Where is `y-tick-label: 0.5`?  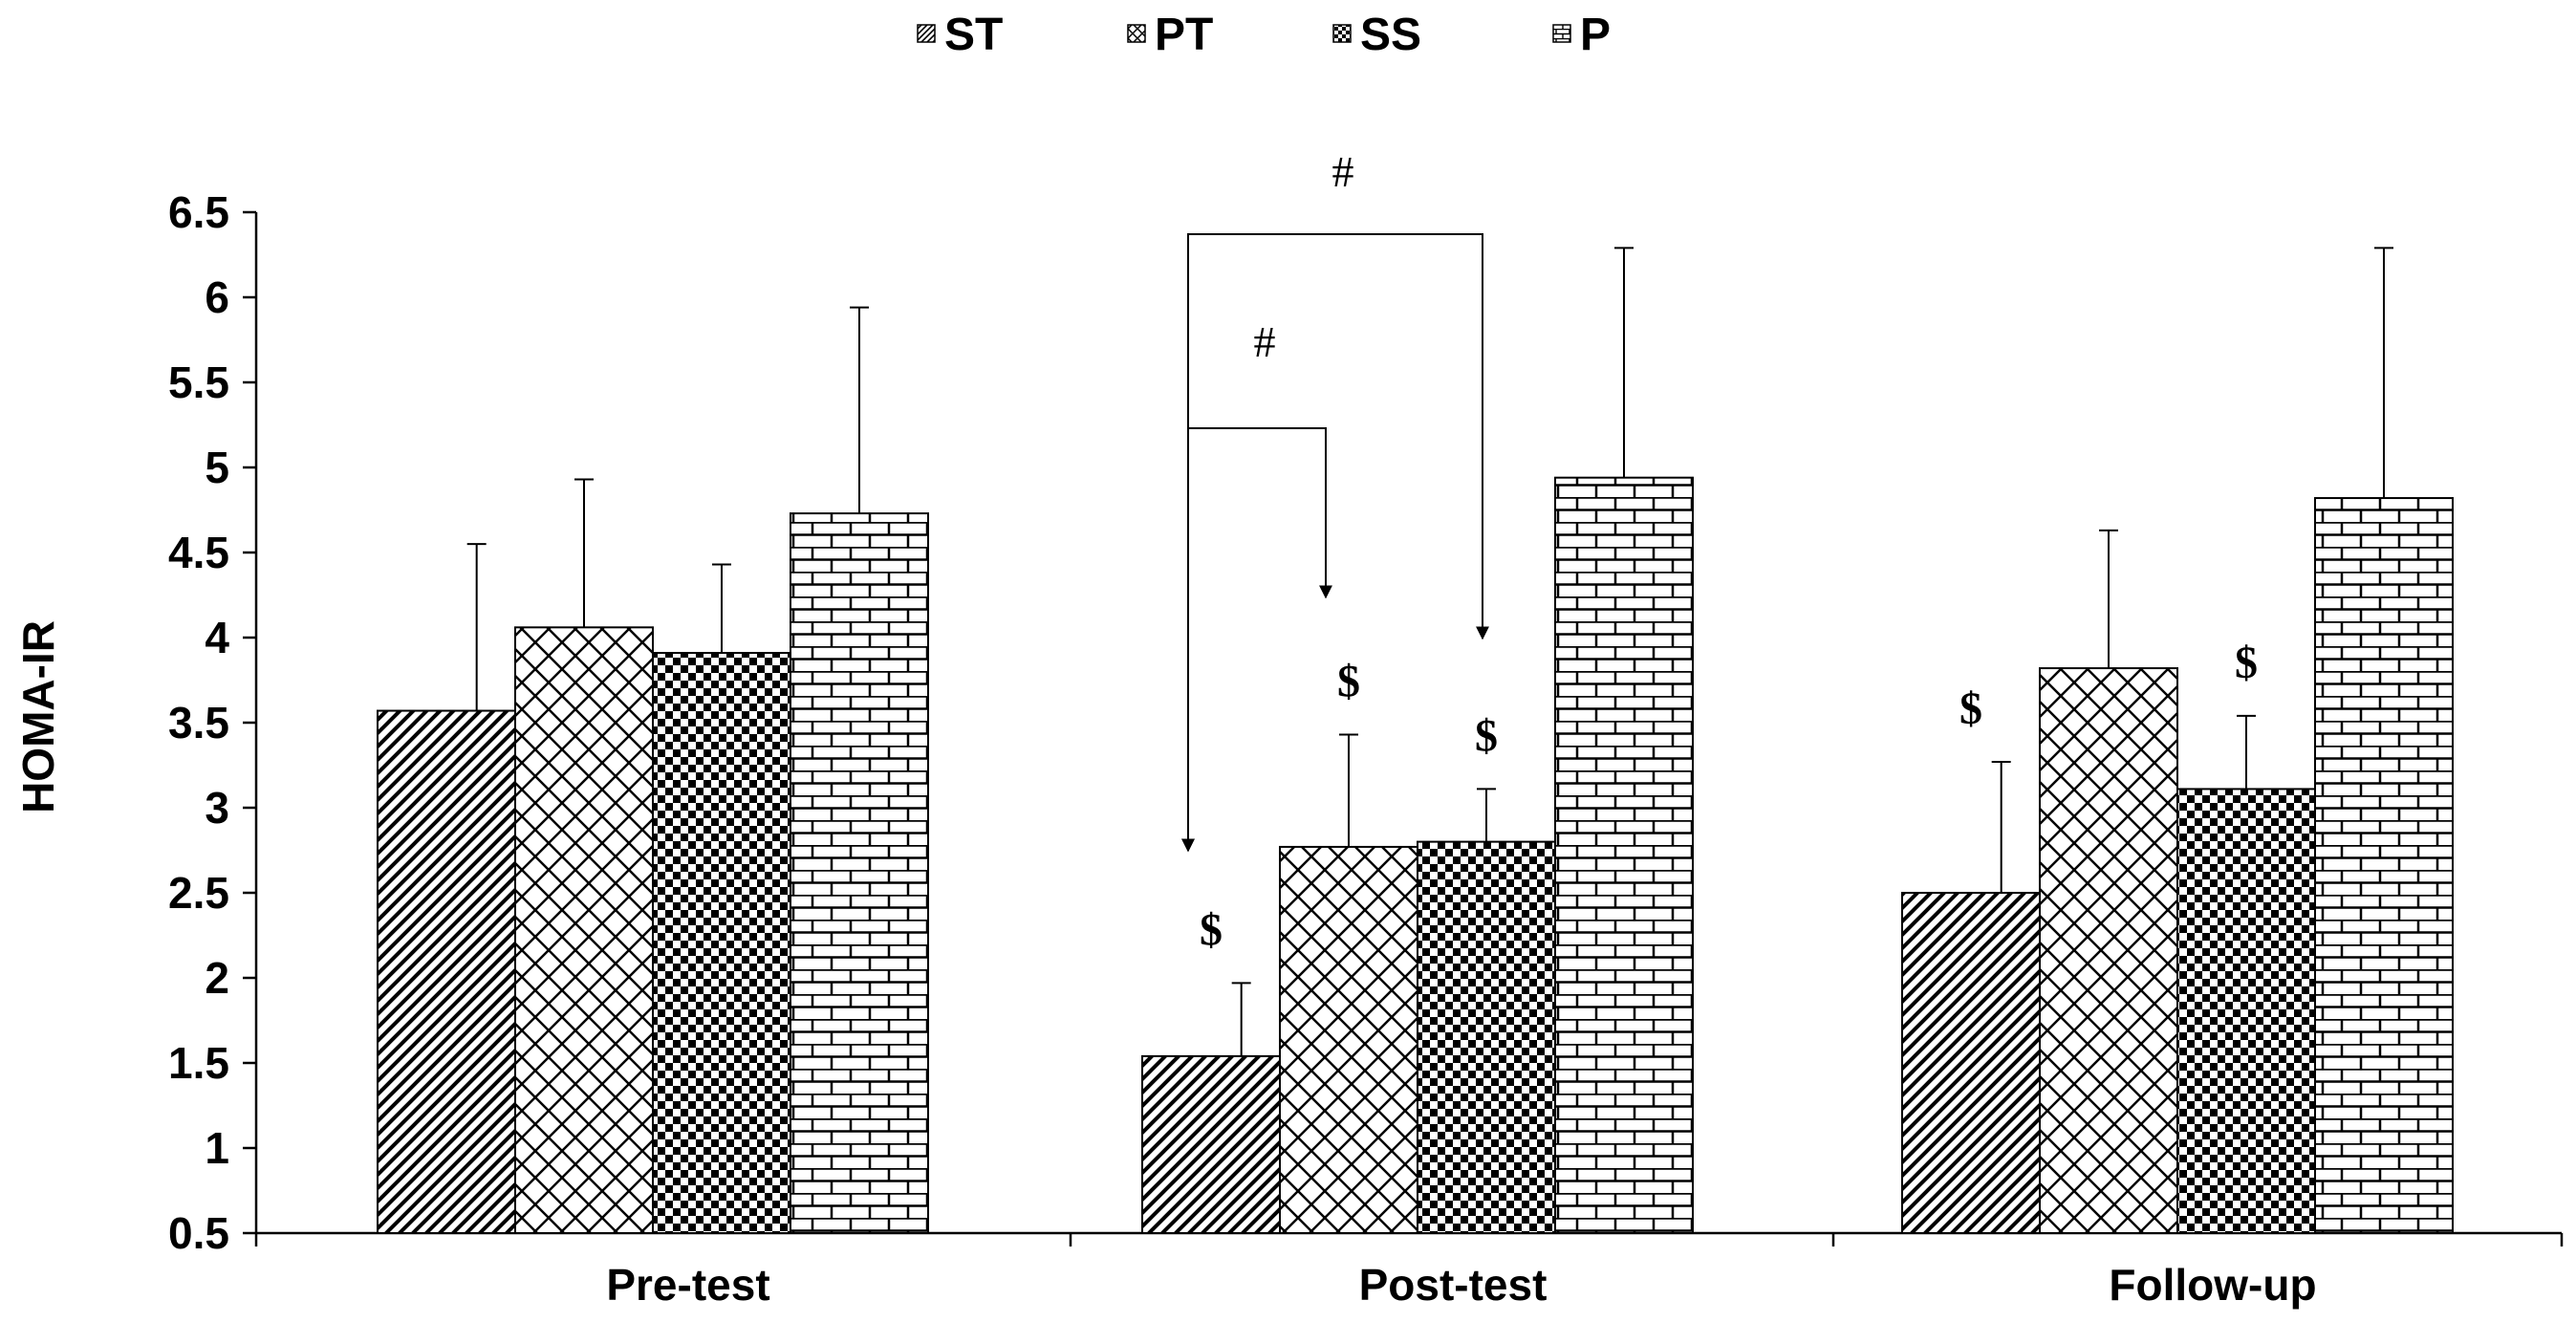 y-tick-label: 0.5 is located at coordinates (198, 1233).